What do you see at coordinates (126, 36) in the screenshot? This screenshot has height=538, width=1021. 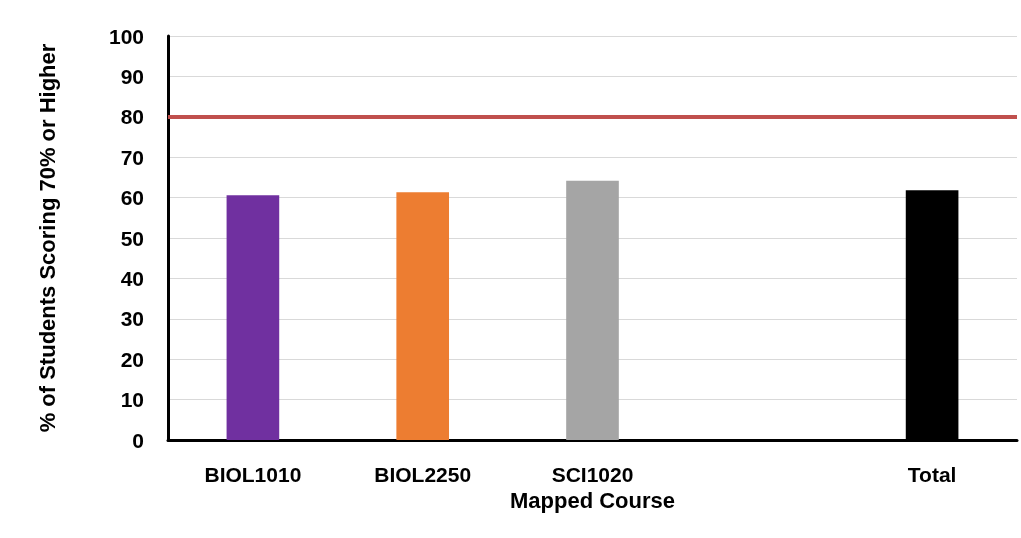 I see `y-tick-label: 100` at bounding box center [126, 36].